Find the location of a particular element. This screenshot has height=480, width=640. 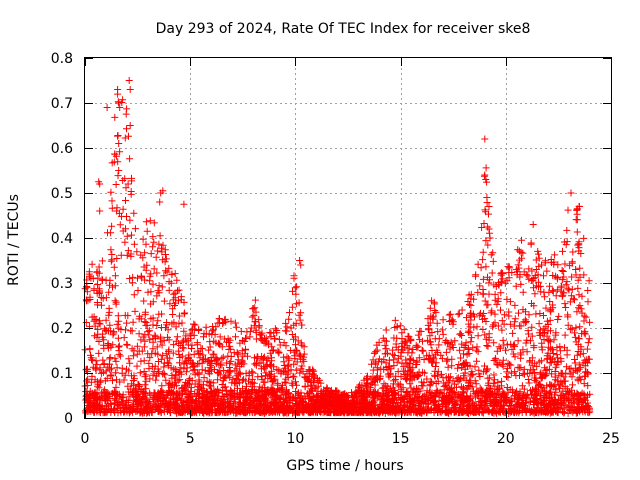

x-tick-label: 25 is located at coordinates (611, 439).